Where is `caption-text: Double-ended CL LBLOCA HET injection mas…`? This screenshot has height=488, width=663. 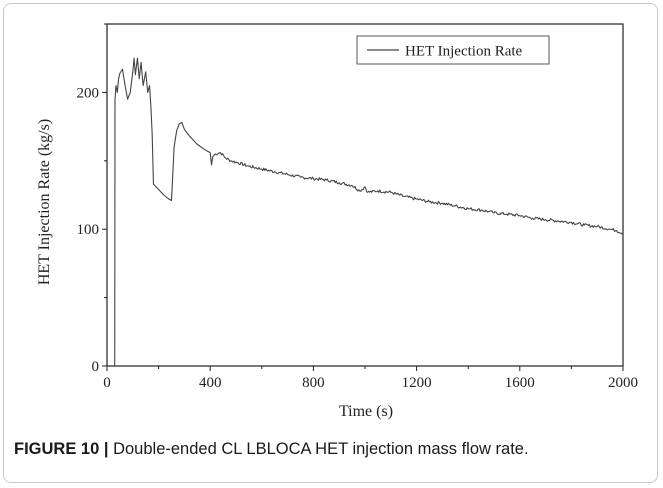
caption-text: Double-ended CL LBLOCA HET injection mas… is located at coordinates (321, 449).